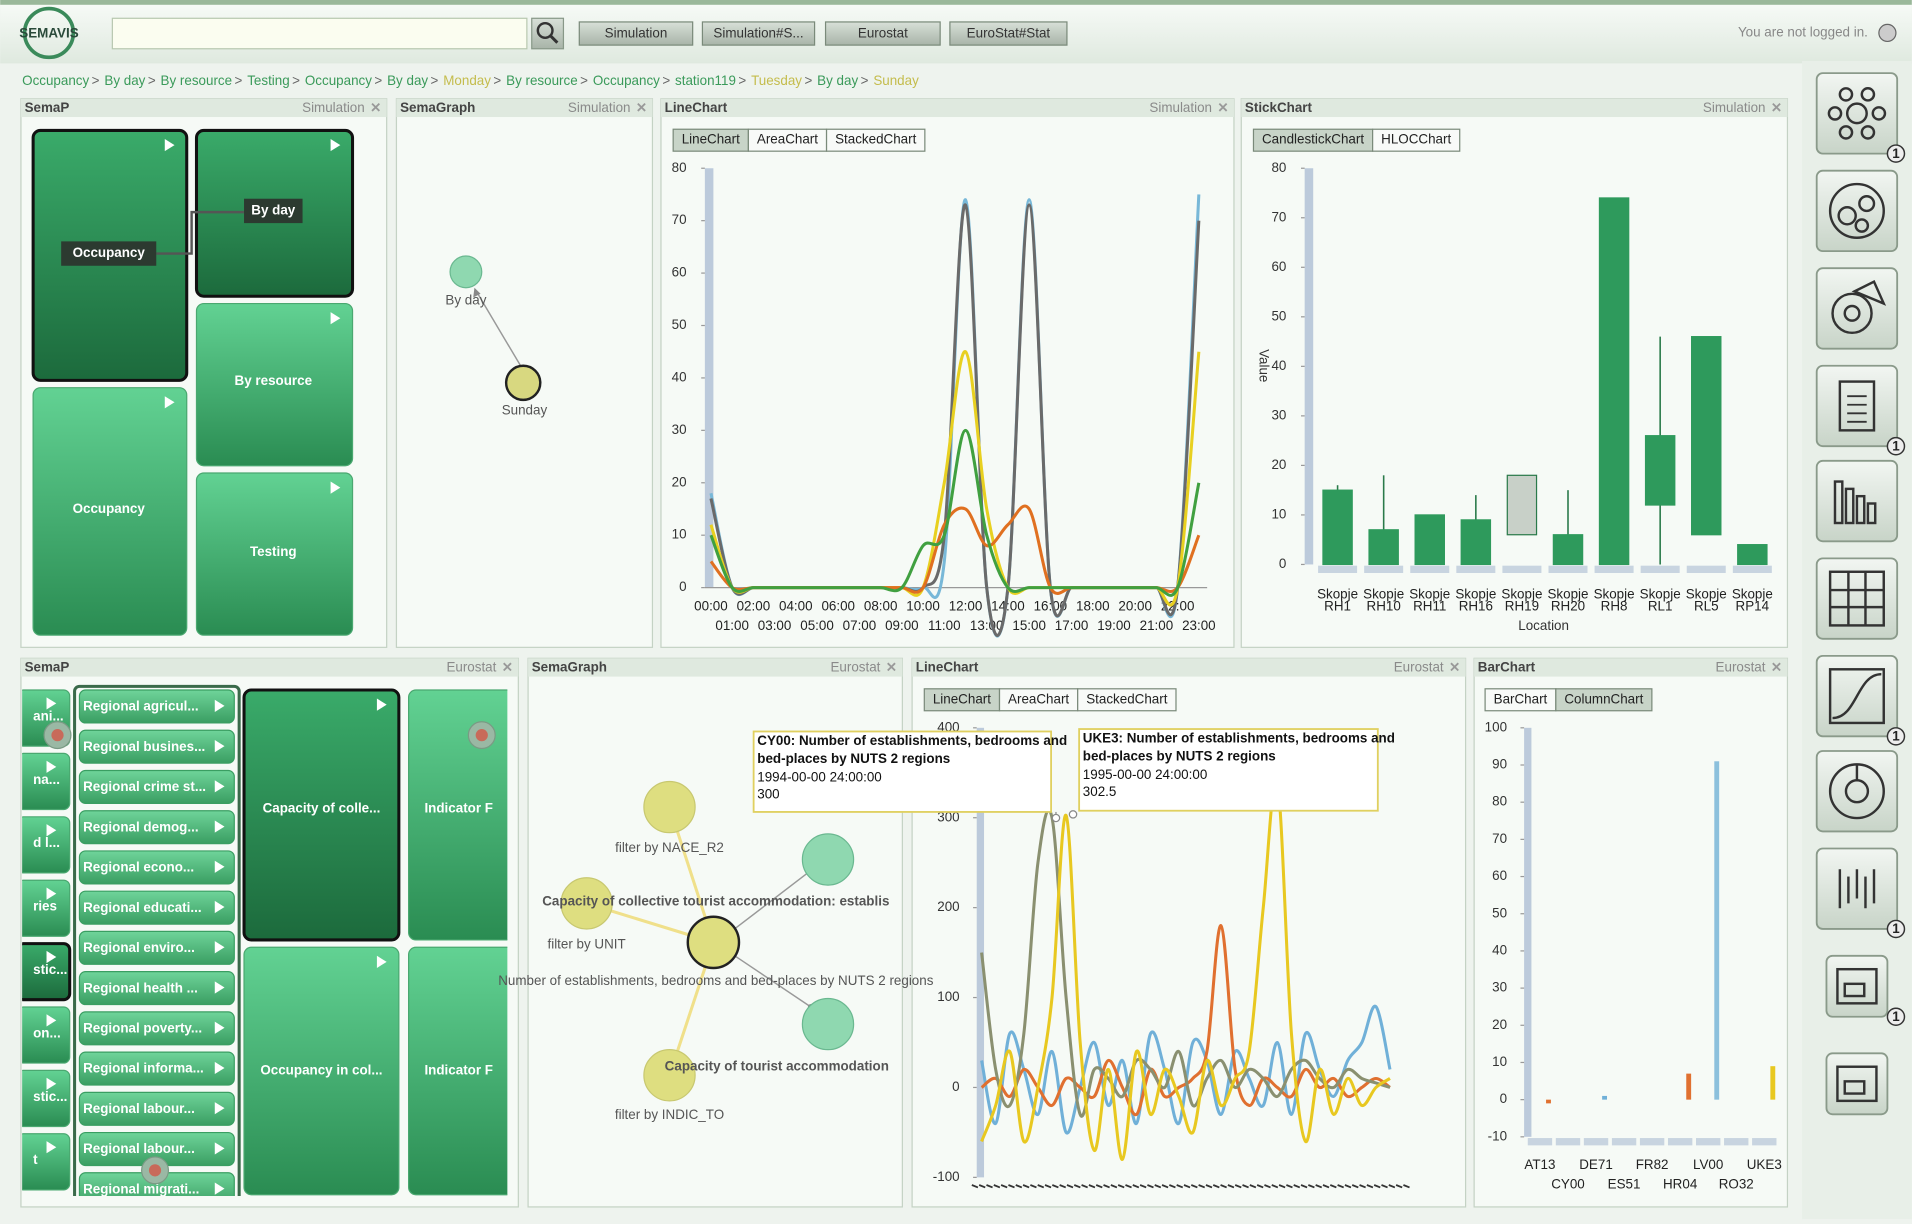  Describe the element at coordinates (268, 80) in the screenshot. I see `breadcrumb-item: Testing` at that location.